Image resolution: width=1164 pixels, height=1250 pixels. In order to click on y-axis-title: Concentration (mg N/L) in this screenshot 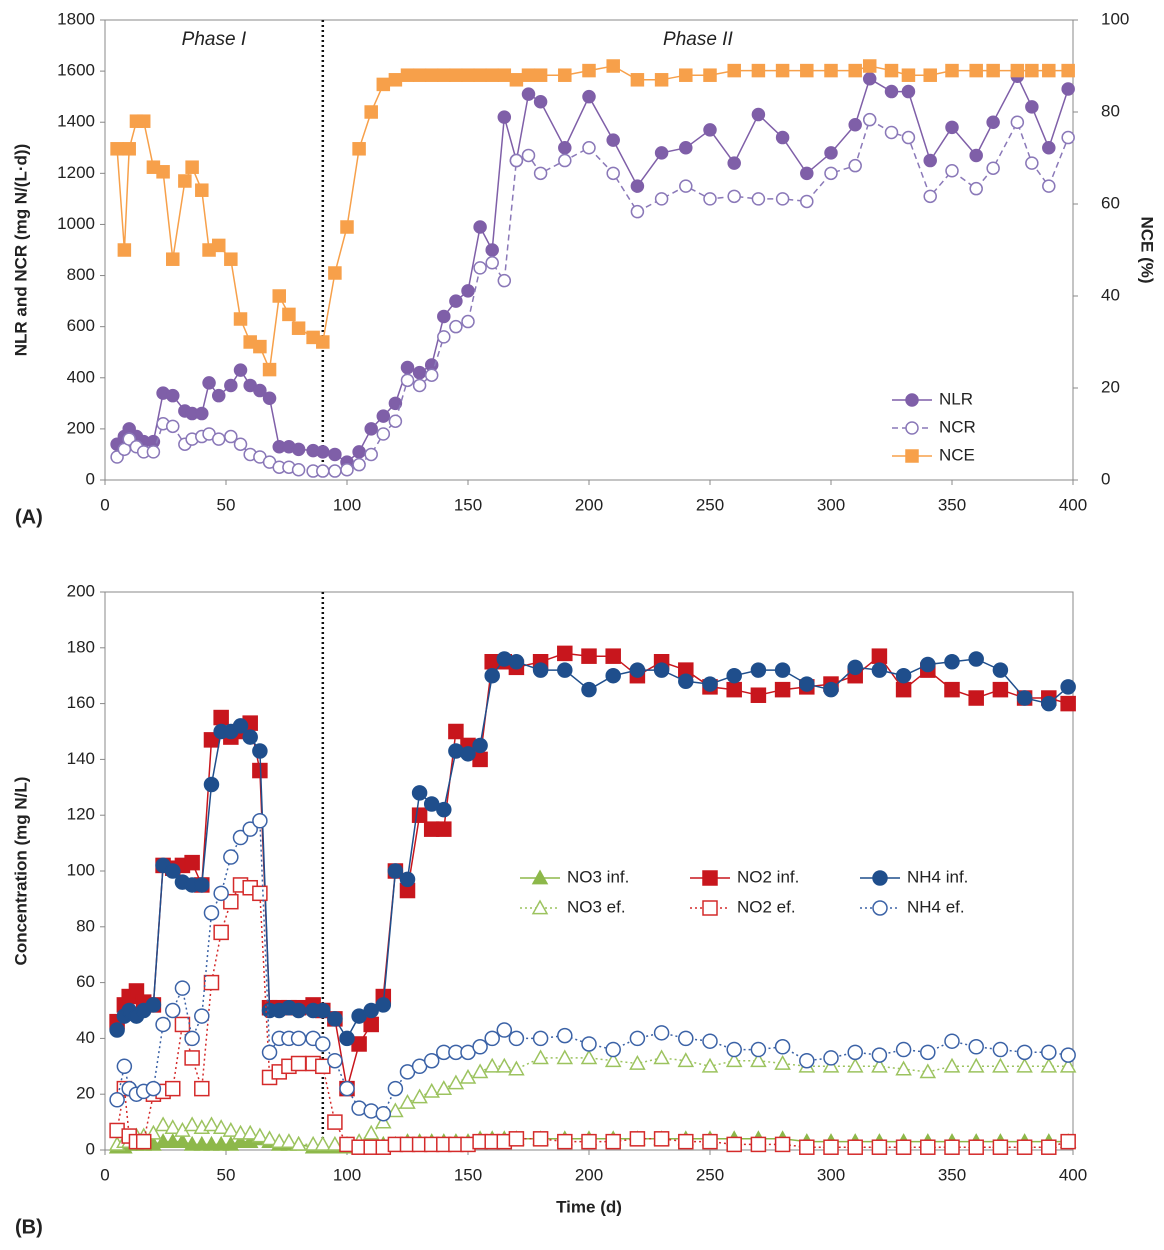, I will do `click(20, 871)`.